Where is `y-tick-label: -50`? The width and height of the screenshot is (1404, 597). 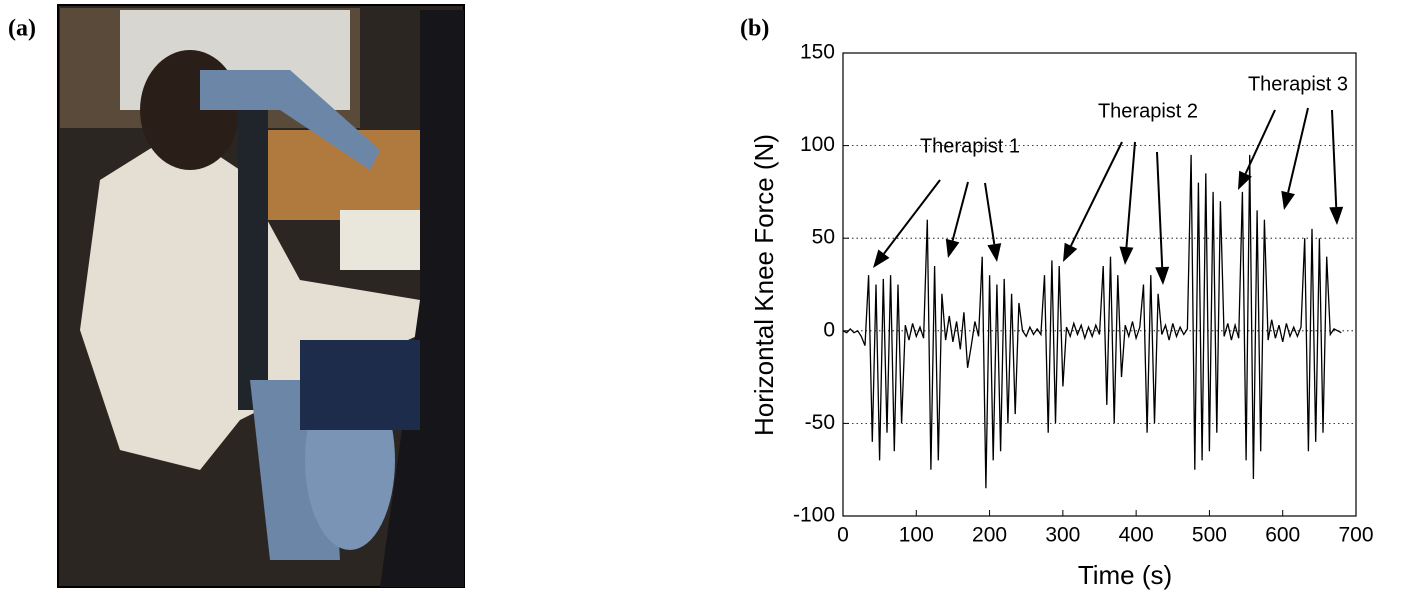 y-tick-label: -50 is located at coordinates (820, 422).